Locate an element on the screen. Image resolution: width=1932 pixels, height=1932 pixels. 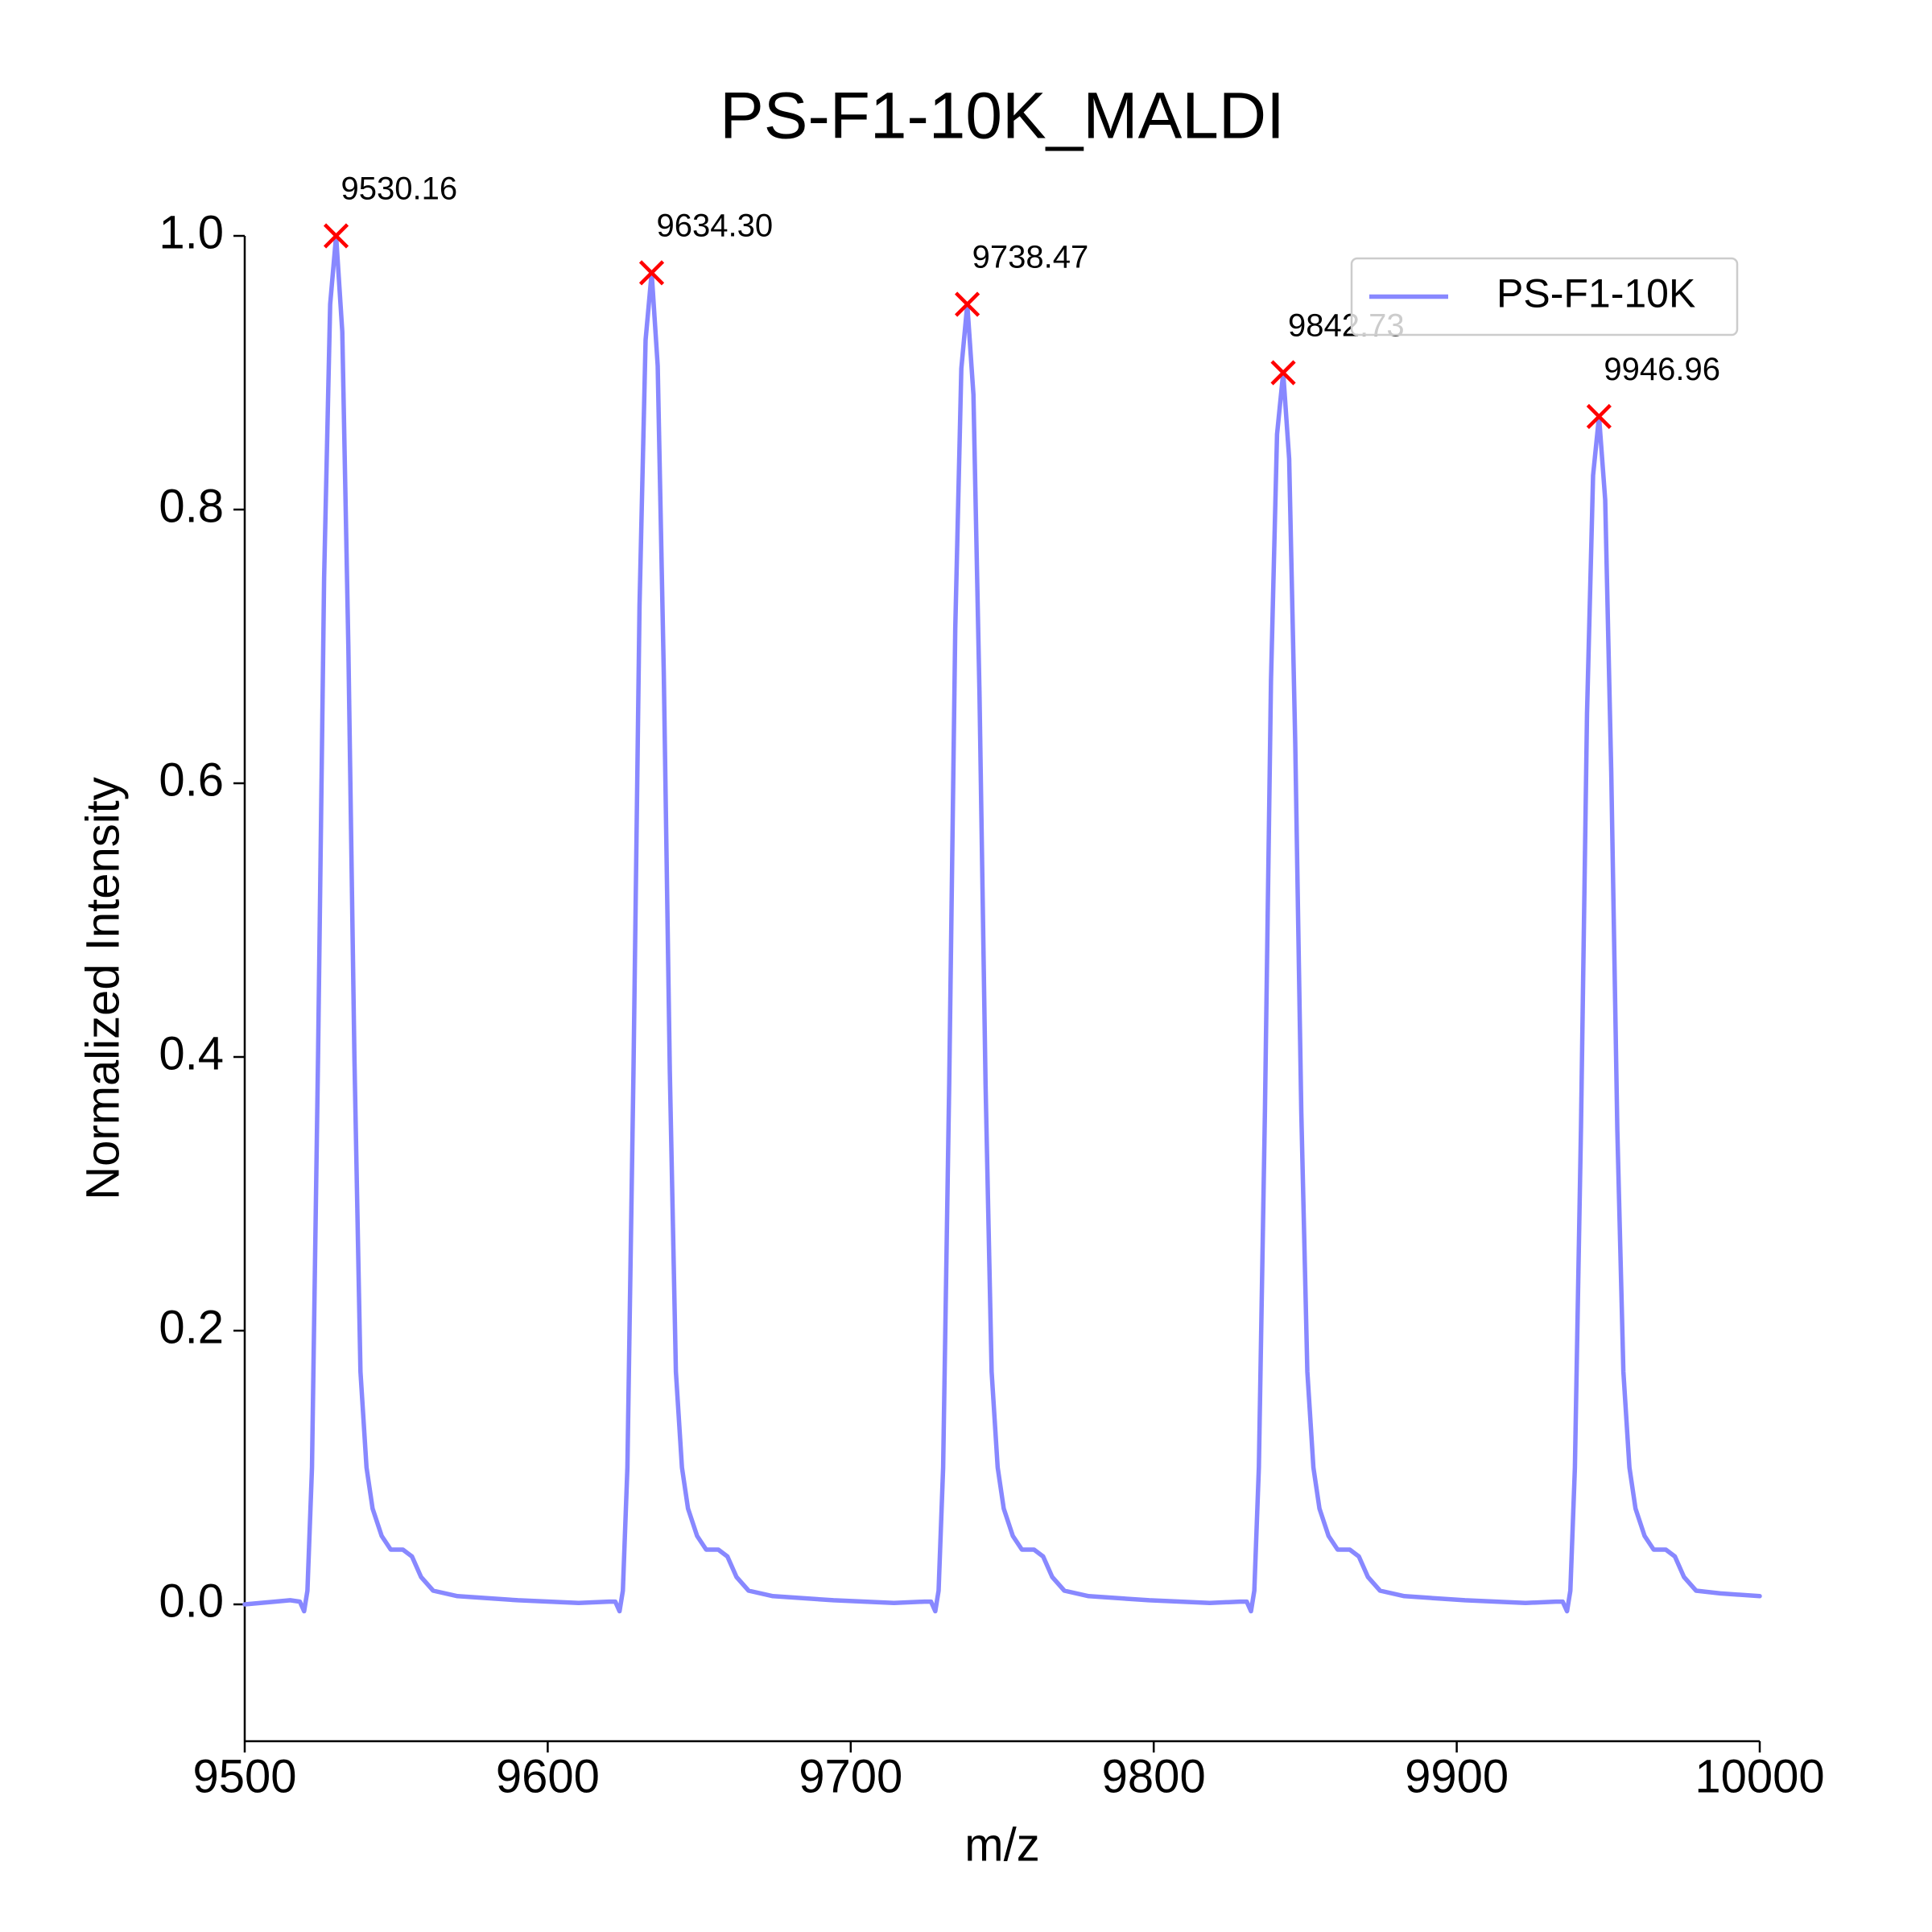
peak-label: 9946.96 is located at coordinates (1662, 369).